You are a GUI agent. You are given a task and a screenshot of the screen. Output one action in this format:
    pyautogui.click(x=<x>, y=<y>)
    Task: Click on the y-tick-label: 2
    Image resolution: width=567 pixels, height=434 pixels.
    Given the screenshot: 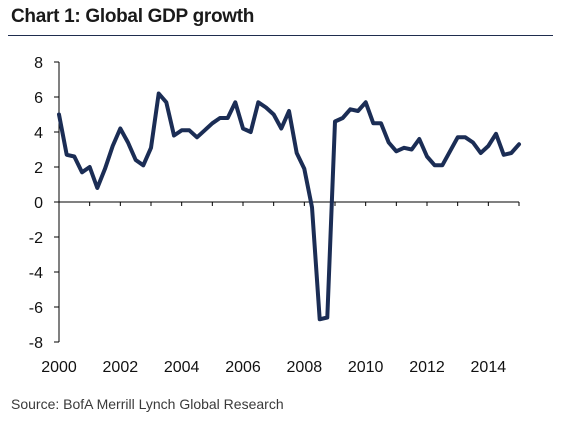 What is the action you would take?
    pyautogui.click(x=38, y=168)
    